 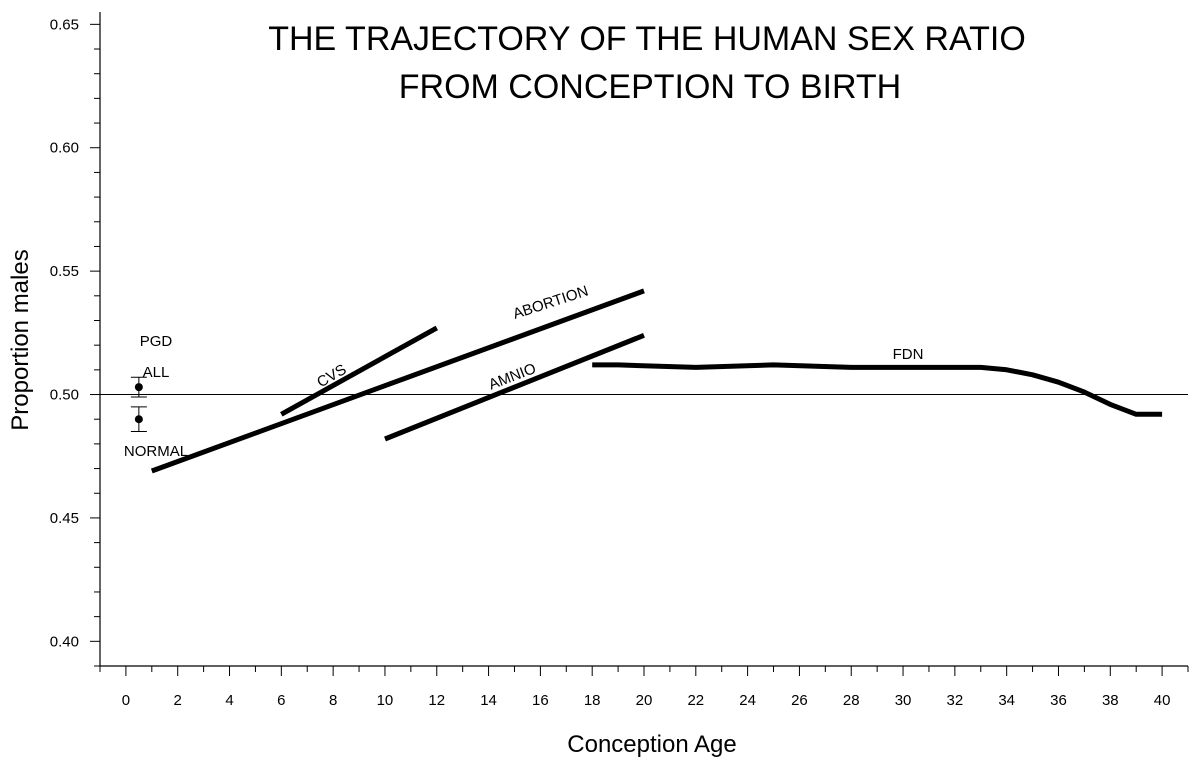 What do you see at coordinates (1162, 700) in the screenshot?
I see `x-tick-label: 40` at bounding box center [1162, 700].